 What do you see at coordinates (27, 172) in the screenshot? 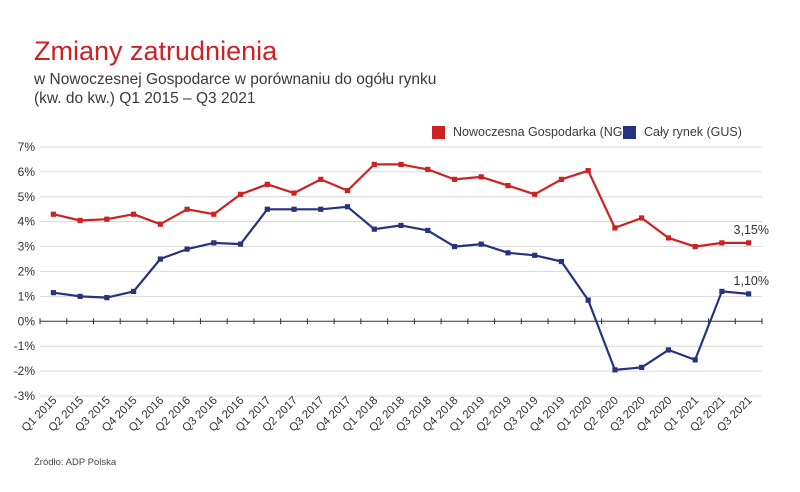
I see `y-tick-label: 6%` at bounding box center [27, 172].